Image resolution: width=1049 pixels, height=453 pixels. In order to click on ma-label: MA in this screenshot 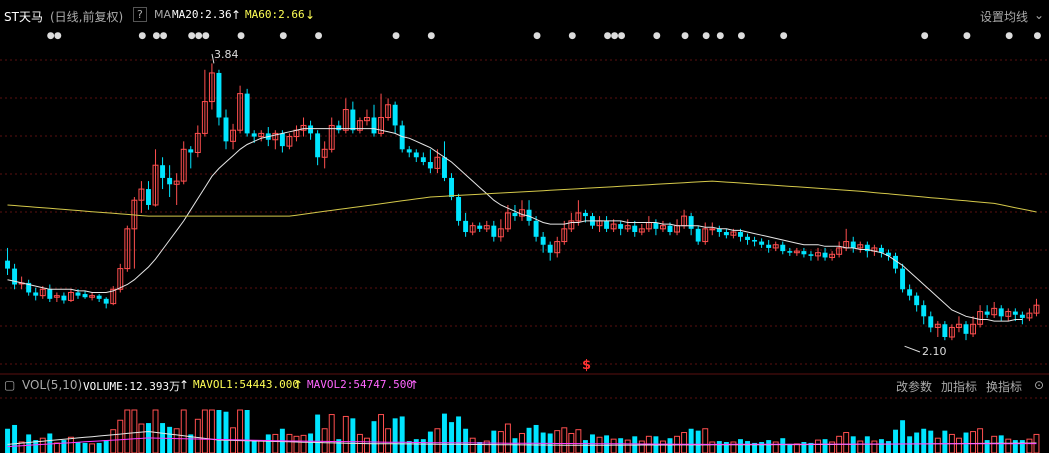, I will do `click(163, 14)`.